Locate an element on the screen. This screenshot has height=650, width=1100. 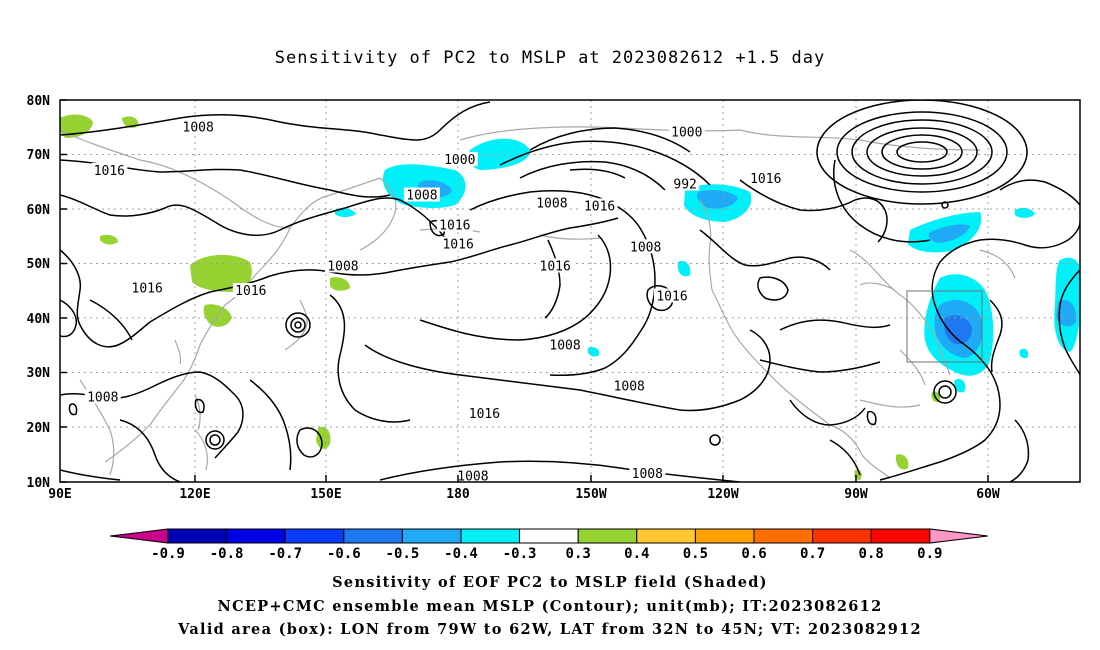
colorbar-label: 0.3 is located at coordinates (578, 554).